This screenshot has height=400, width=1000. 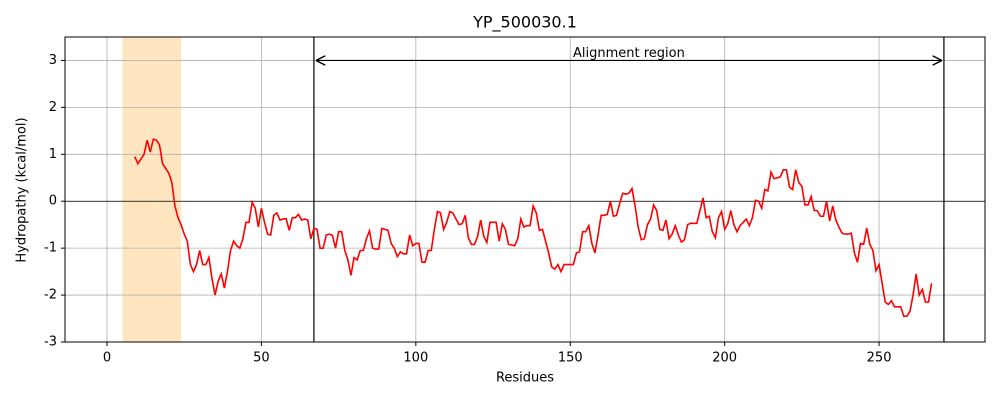 I want to click on y-tick-label: 3, so click(x=53, y=60).